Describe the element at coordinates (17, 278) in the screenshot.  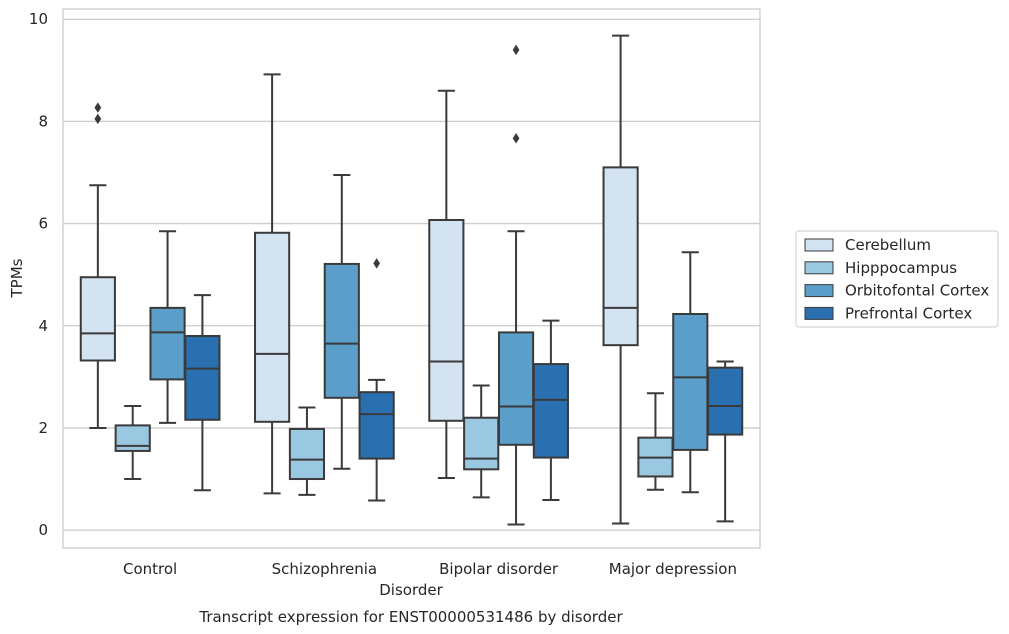
I see `y-axis-label: TPMs` at that location.